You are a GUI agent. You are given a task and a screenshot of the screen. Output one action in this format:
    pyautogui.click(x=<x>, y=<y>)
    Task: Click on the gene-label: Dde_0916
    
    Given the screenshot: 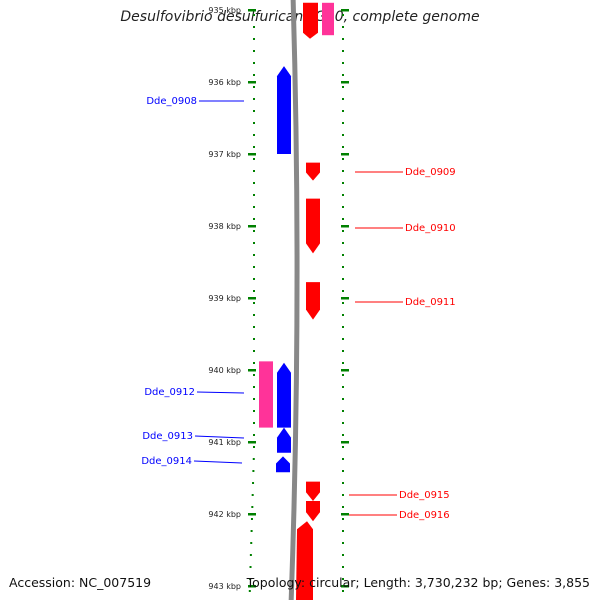 What is the action you would take?
    pyautogui.click(x=424, y=515)
    